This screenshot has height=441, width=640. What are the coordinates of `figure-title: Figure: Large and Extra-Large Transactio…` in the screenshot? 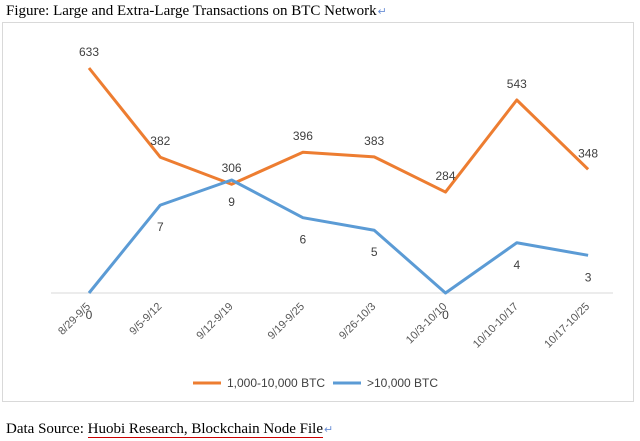 It's located at (196, 11).